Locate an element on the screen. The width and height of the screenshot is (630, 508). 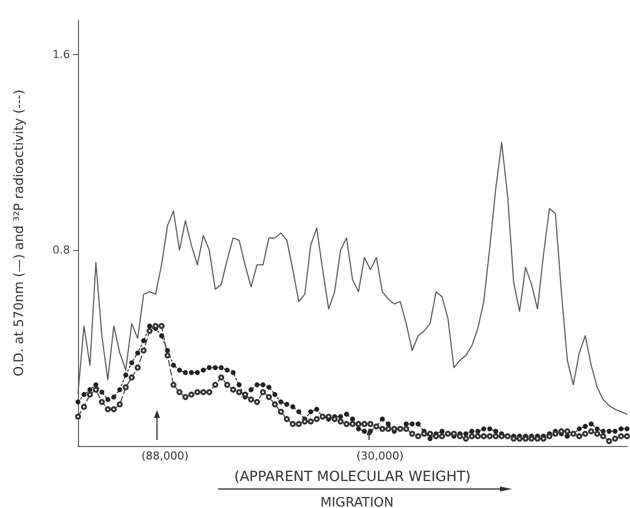
x-axis-title: (APPARENT MOLECULAR WEIGHT) is located at coordinates (352, 477).